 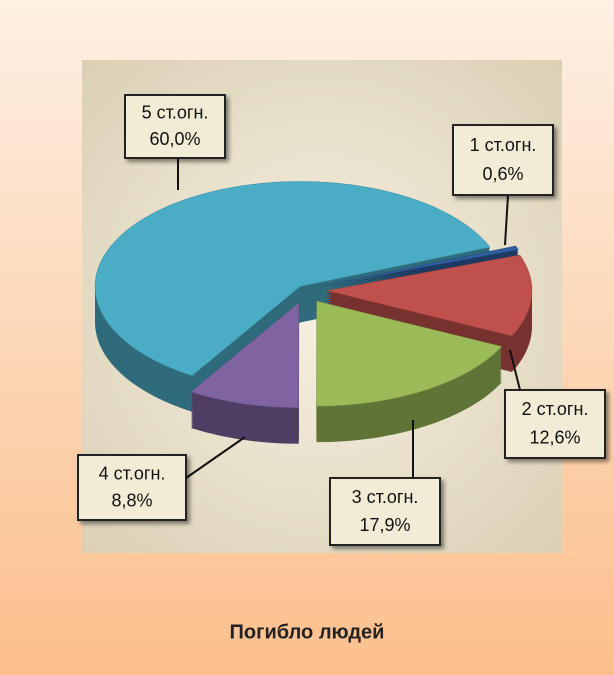 What do you see at coordinates (502, 174) in the screenshot?
I see `value-label: 0,6%` at bounding box center [502, 174].